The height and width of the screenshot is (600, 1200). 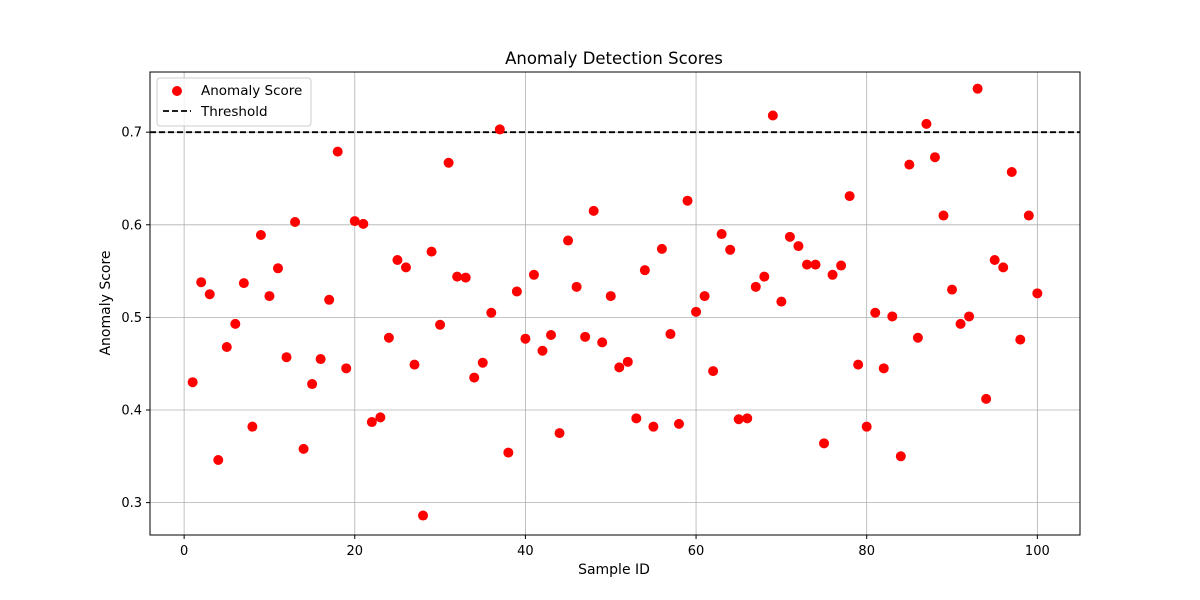 I want to click on y-tick-label: 0.6, so click(x=131, y=225).